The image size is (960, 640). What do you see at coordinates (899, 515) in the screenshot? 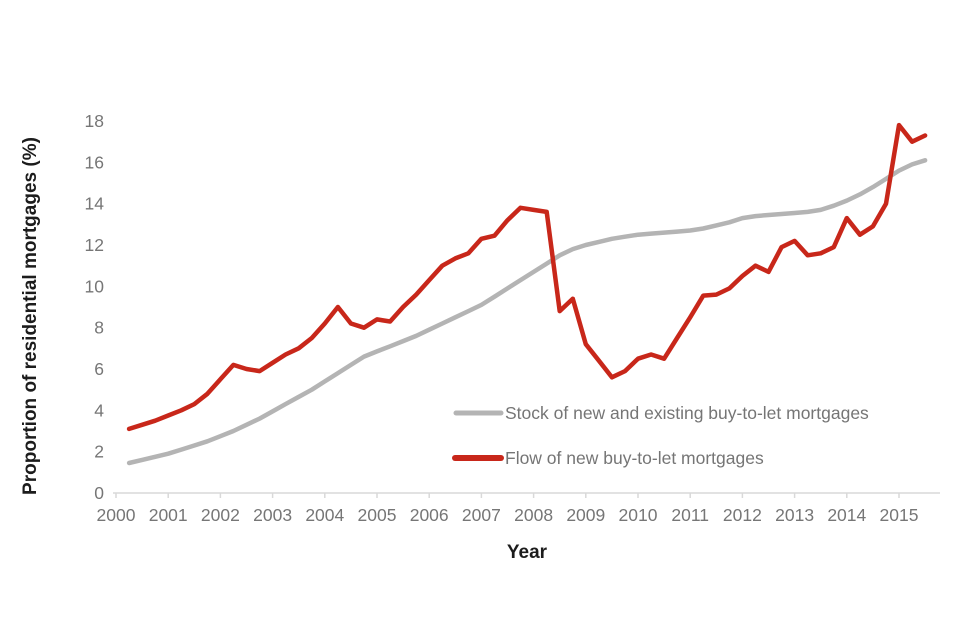
I see `x-tick-label: 2015` at bounding box center [899, 515].